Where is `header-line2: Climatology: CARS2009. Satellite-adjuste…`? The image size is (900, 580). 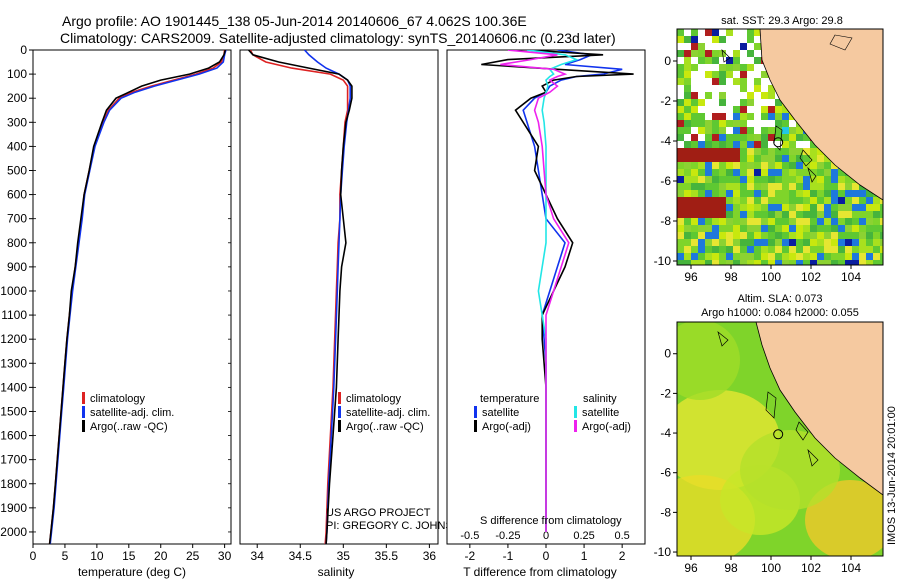 header-line2: Climatology: CARS2009. Satellite-adjuste… is located at coordinates (338, 38).